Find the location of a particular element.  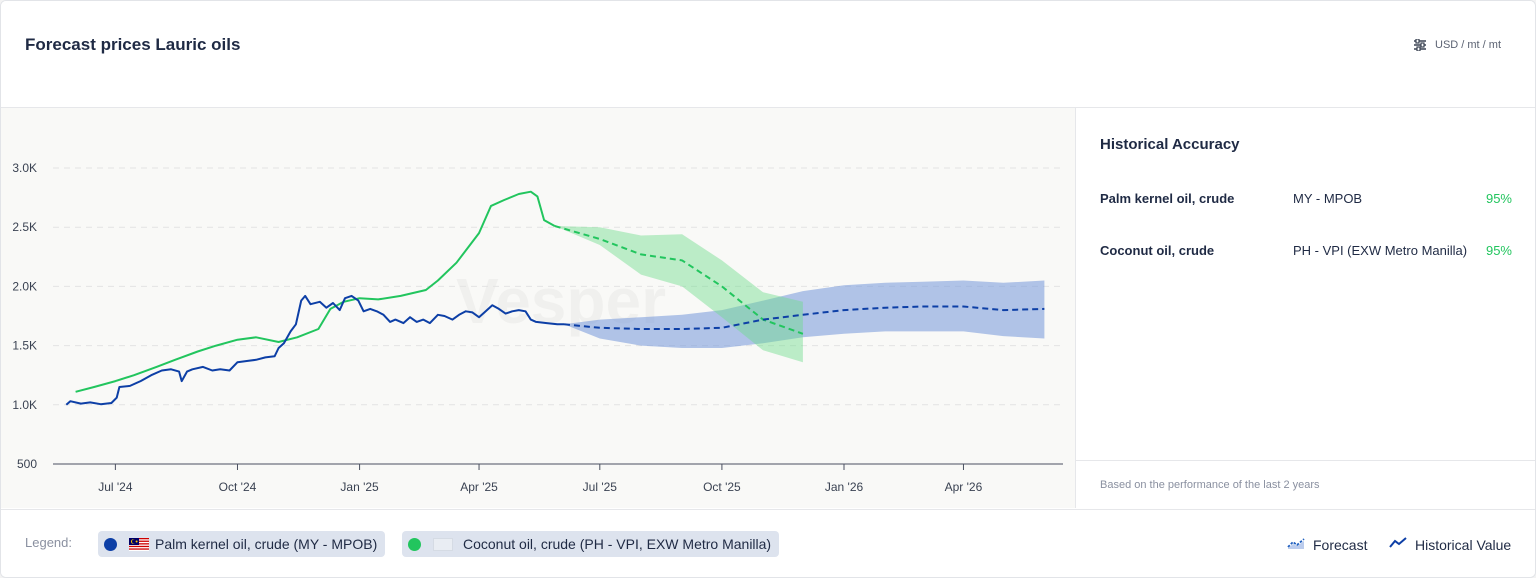

malaysia-flag-icon is located at coordinates (139, 544).